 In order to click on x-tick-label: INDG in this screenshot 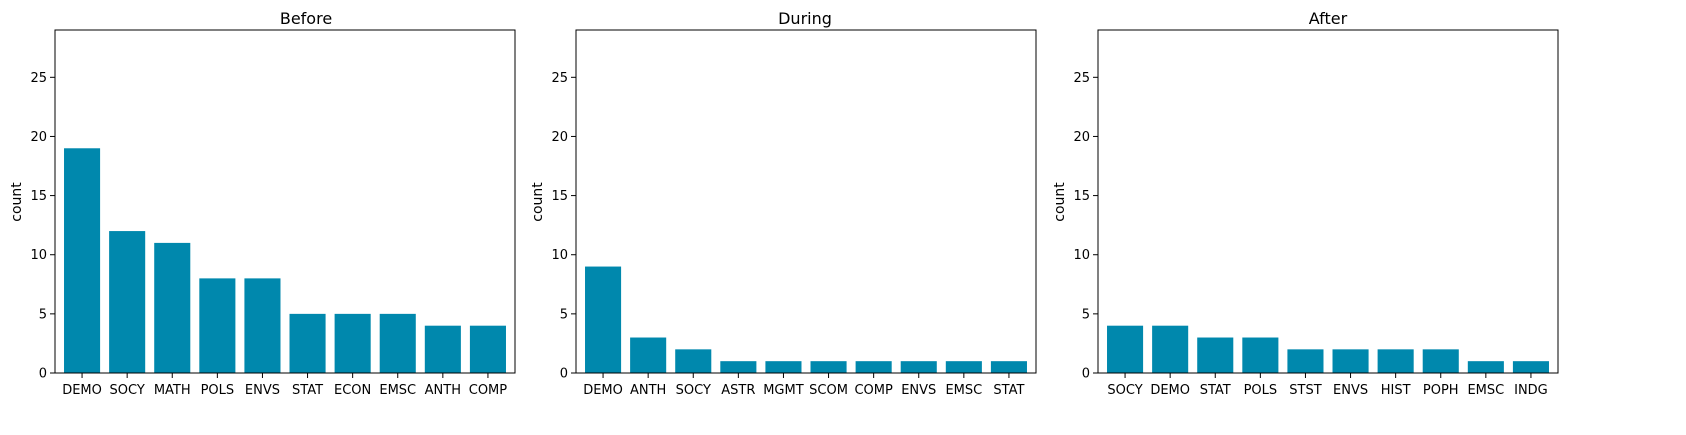, I will do `click(1531, 390)`.